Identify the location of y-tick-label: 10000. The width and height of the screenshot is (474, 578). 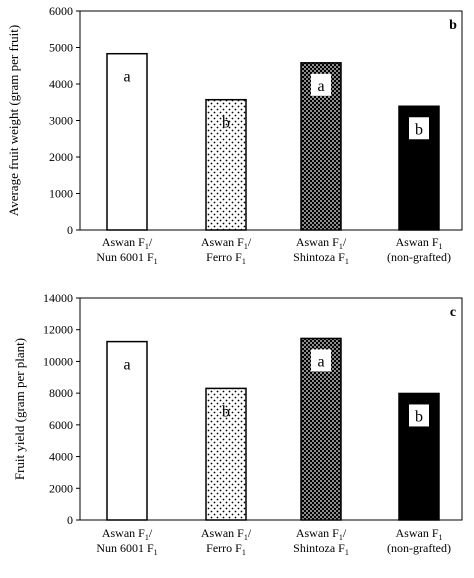
(58, 361).